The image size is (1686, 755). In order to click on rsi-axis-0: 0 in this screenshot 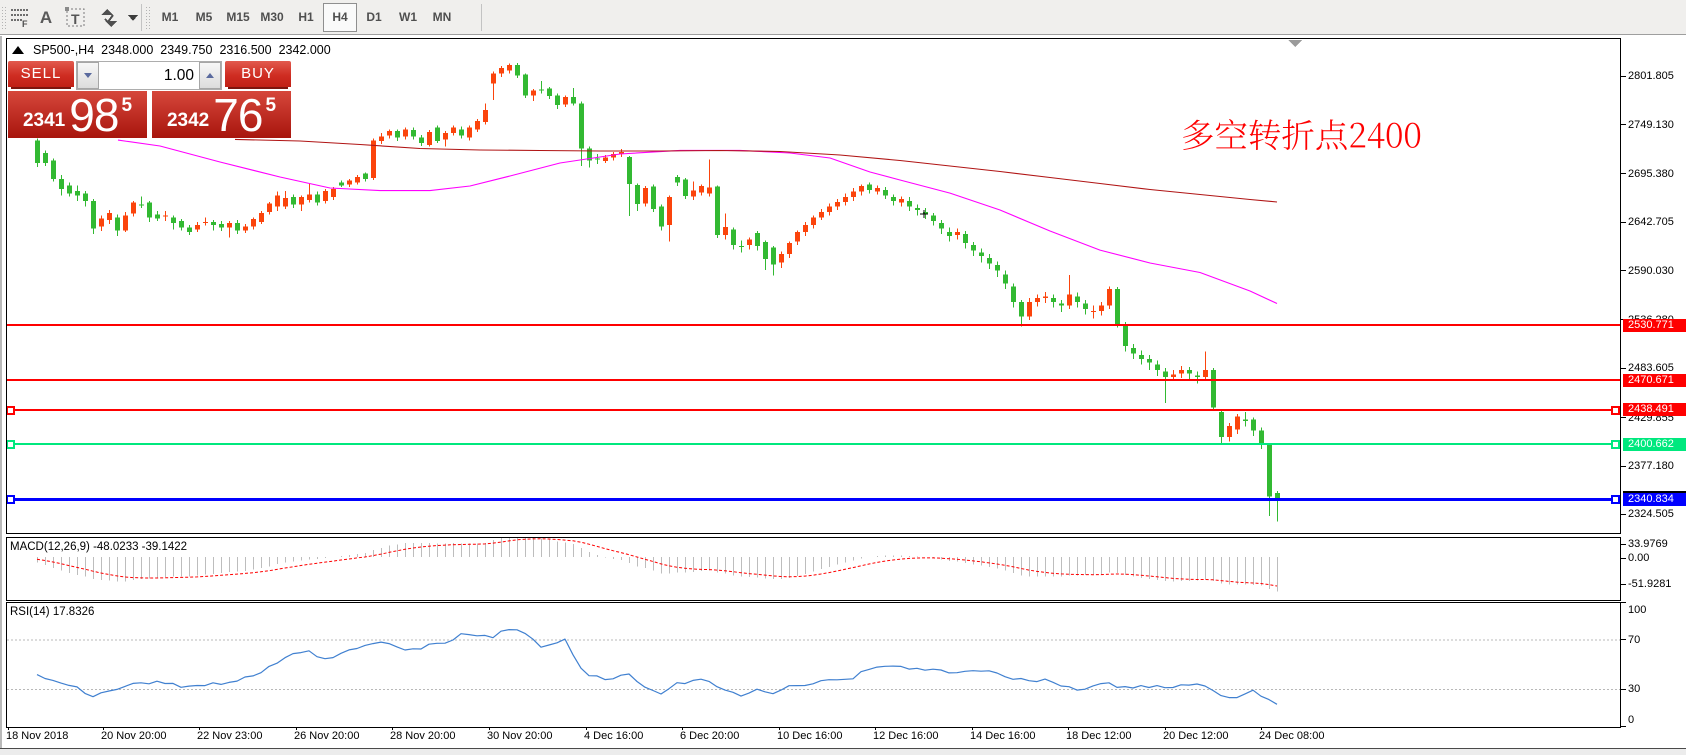, I will do `click(1631, 720)`.